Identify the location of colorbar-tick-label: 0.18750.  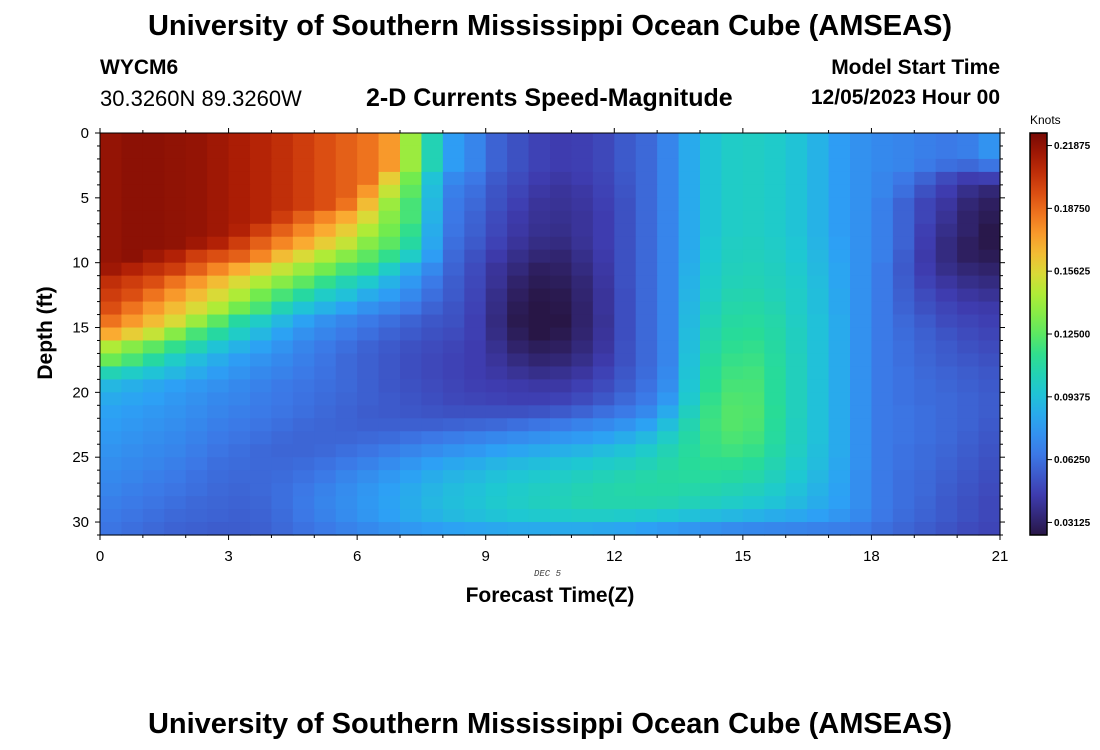
(1072, 209).